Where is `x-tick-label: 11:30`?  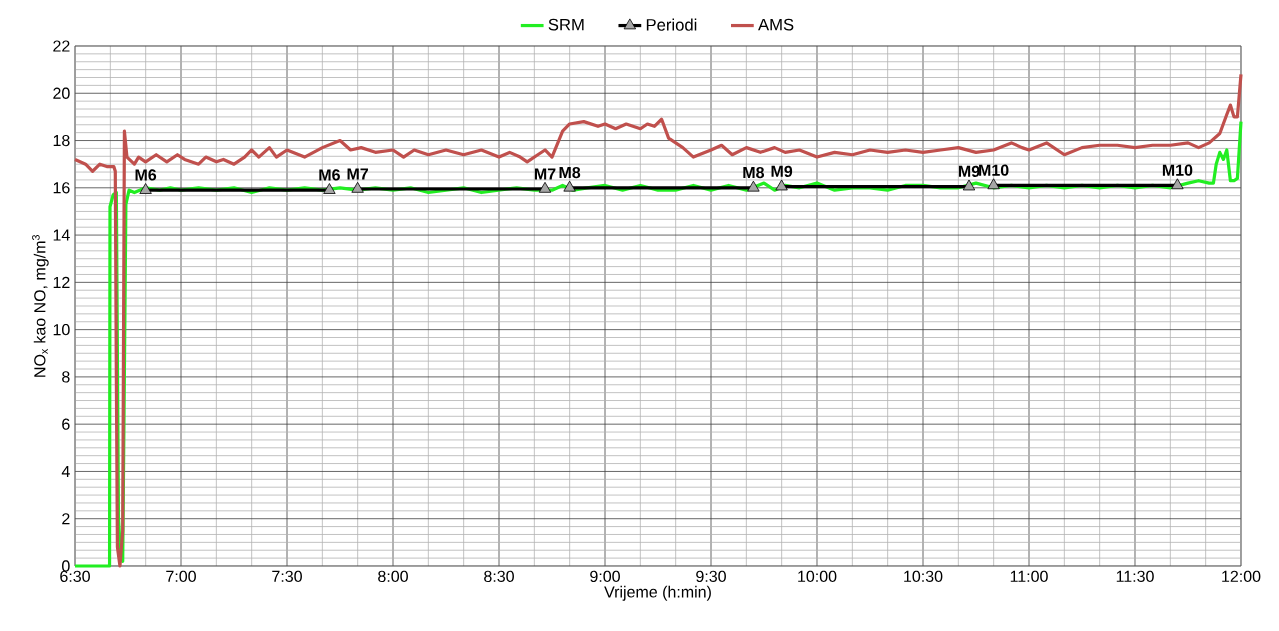 x-tick-label: 11:30 is located at coordinates (1135, 576).